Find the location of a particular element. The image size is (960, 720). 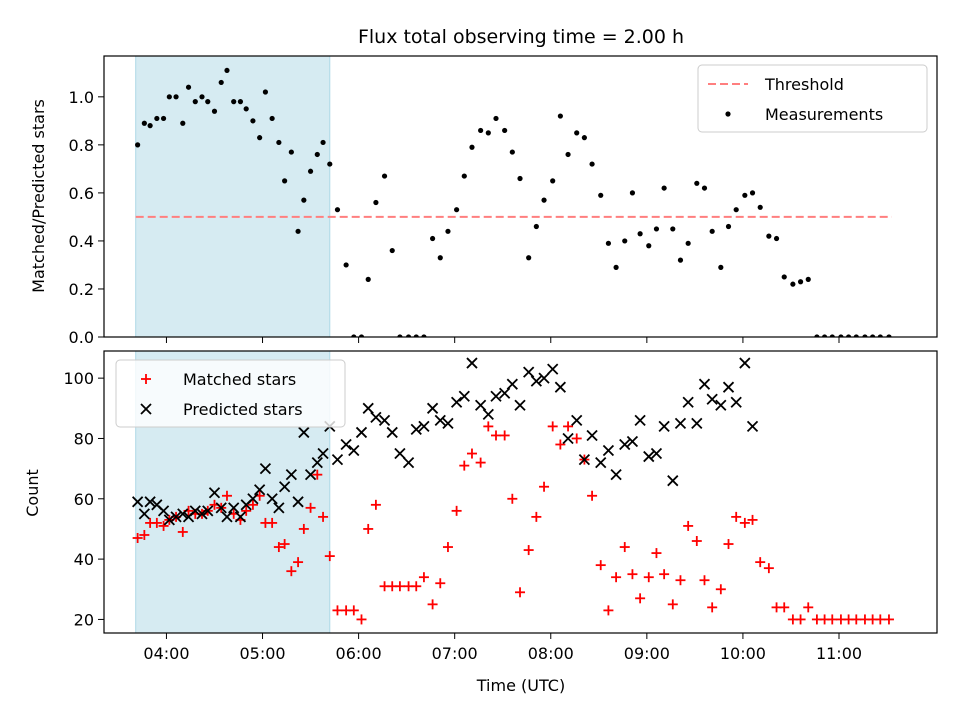

x-tick-label: 10:00 is located at coordinates (743, 653).